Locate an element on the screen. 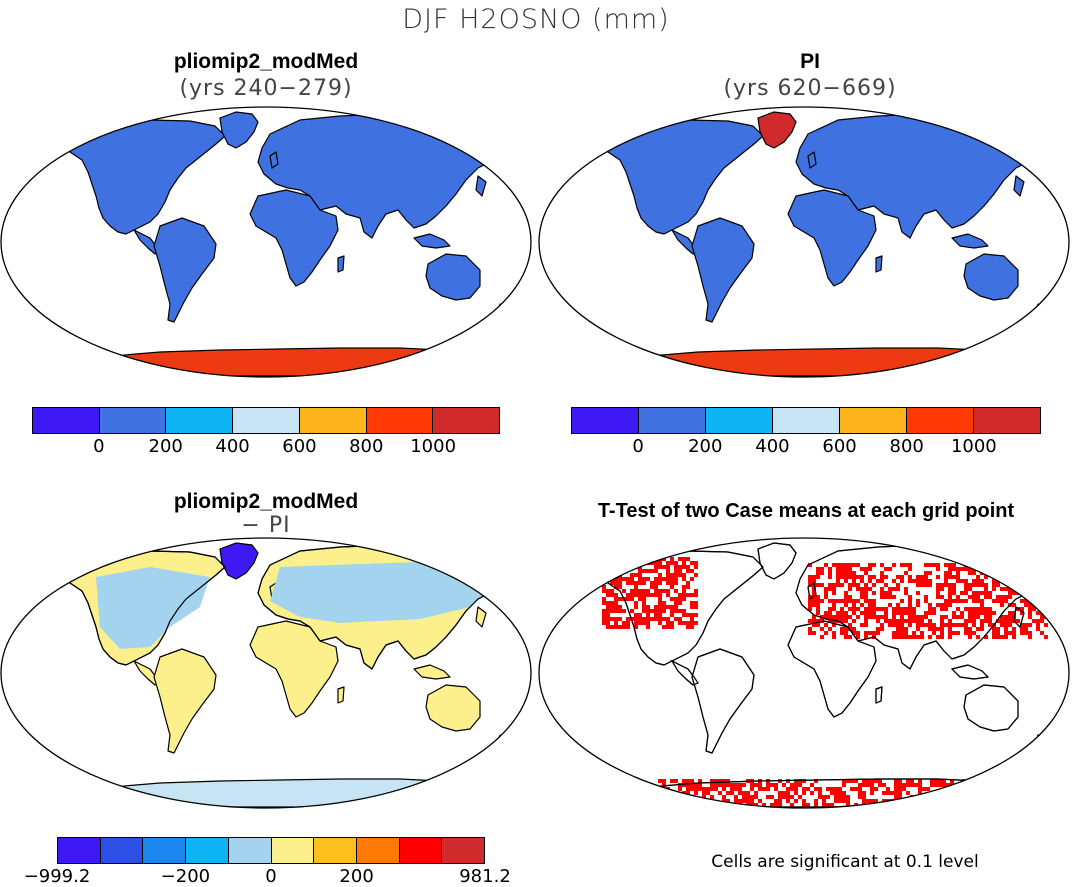  panel-3-colorbar is located at coordinates (271, 850).